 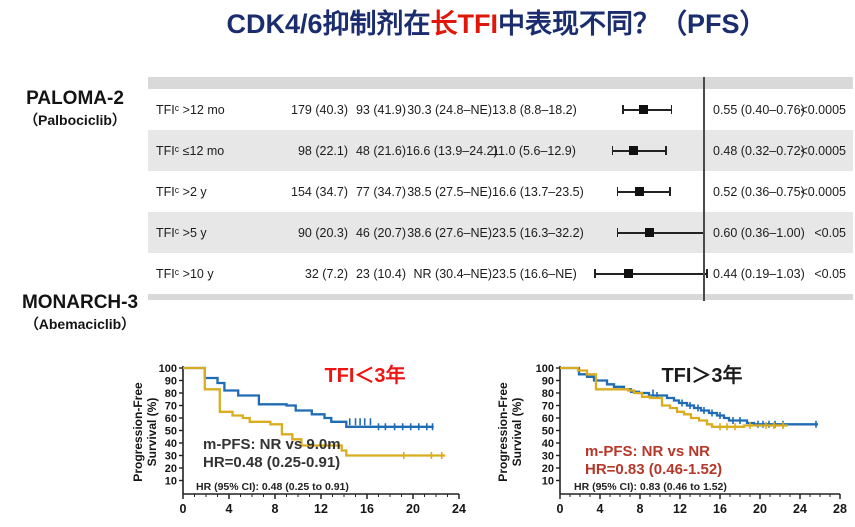 I want to click on forest-reference-line, so click(x=704, y=189).